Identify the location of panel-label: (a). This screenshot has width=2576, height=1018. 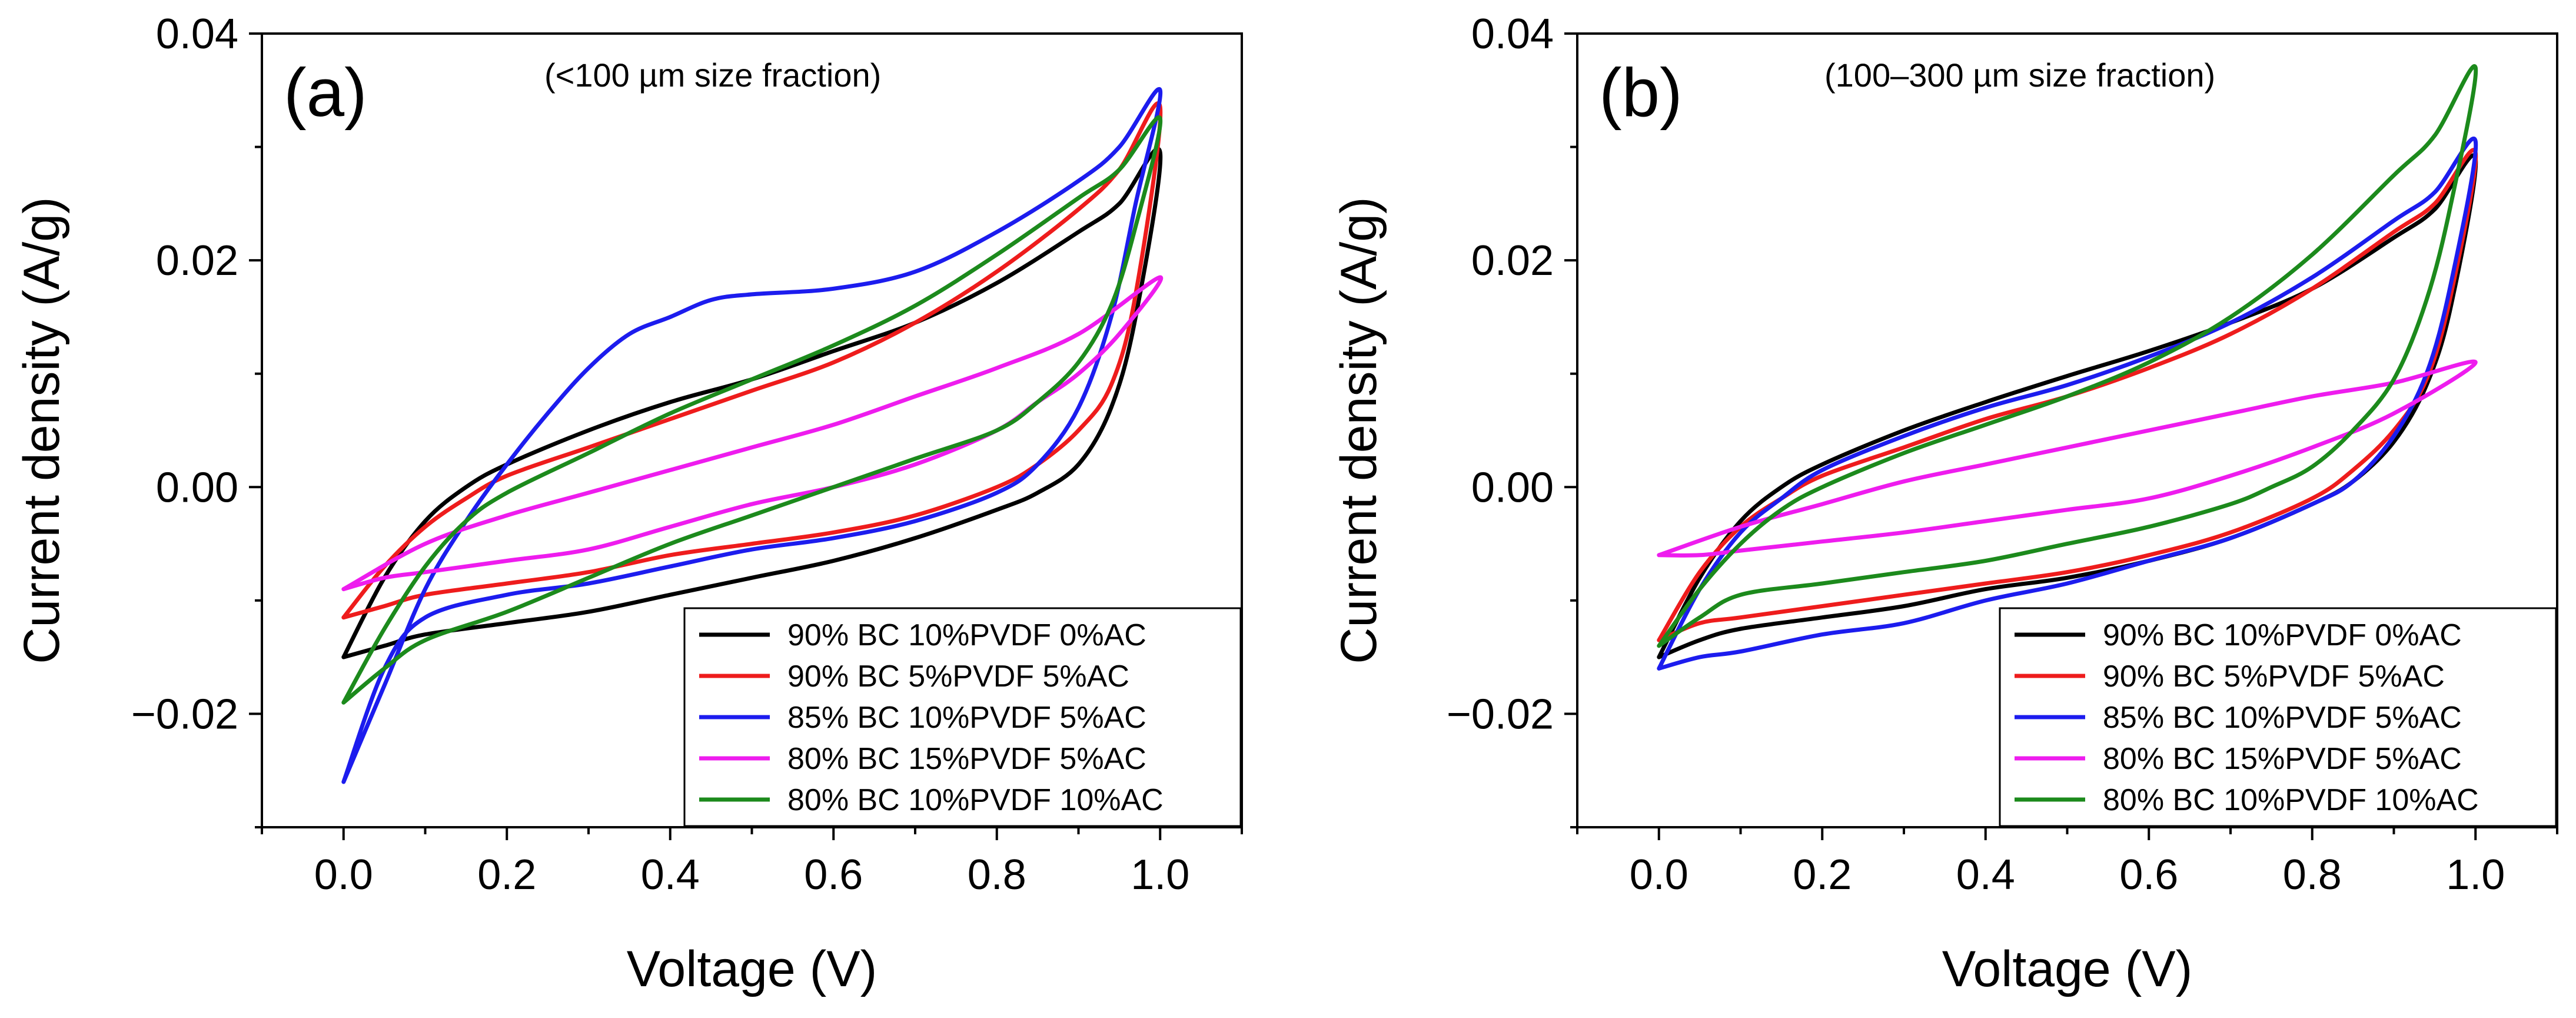
(325, 93).